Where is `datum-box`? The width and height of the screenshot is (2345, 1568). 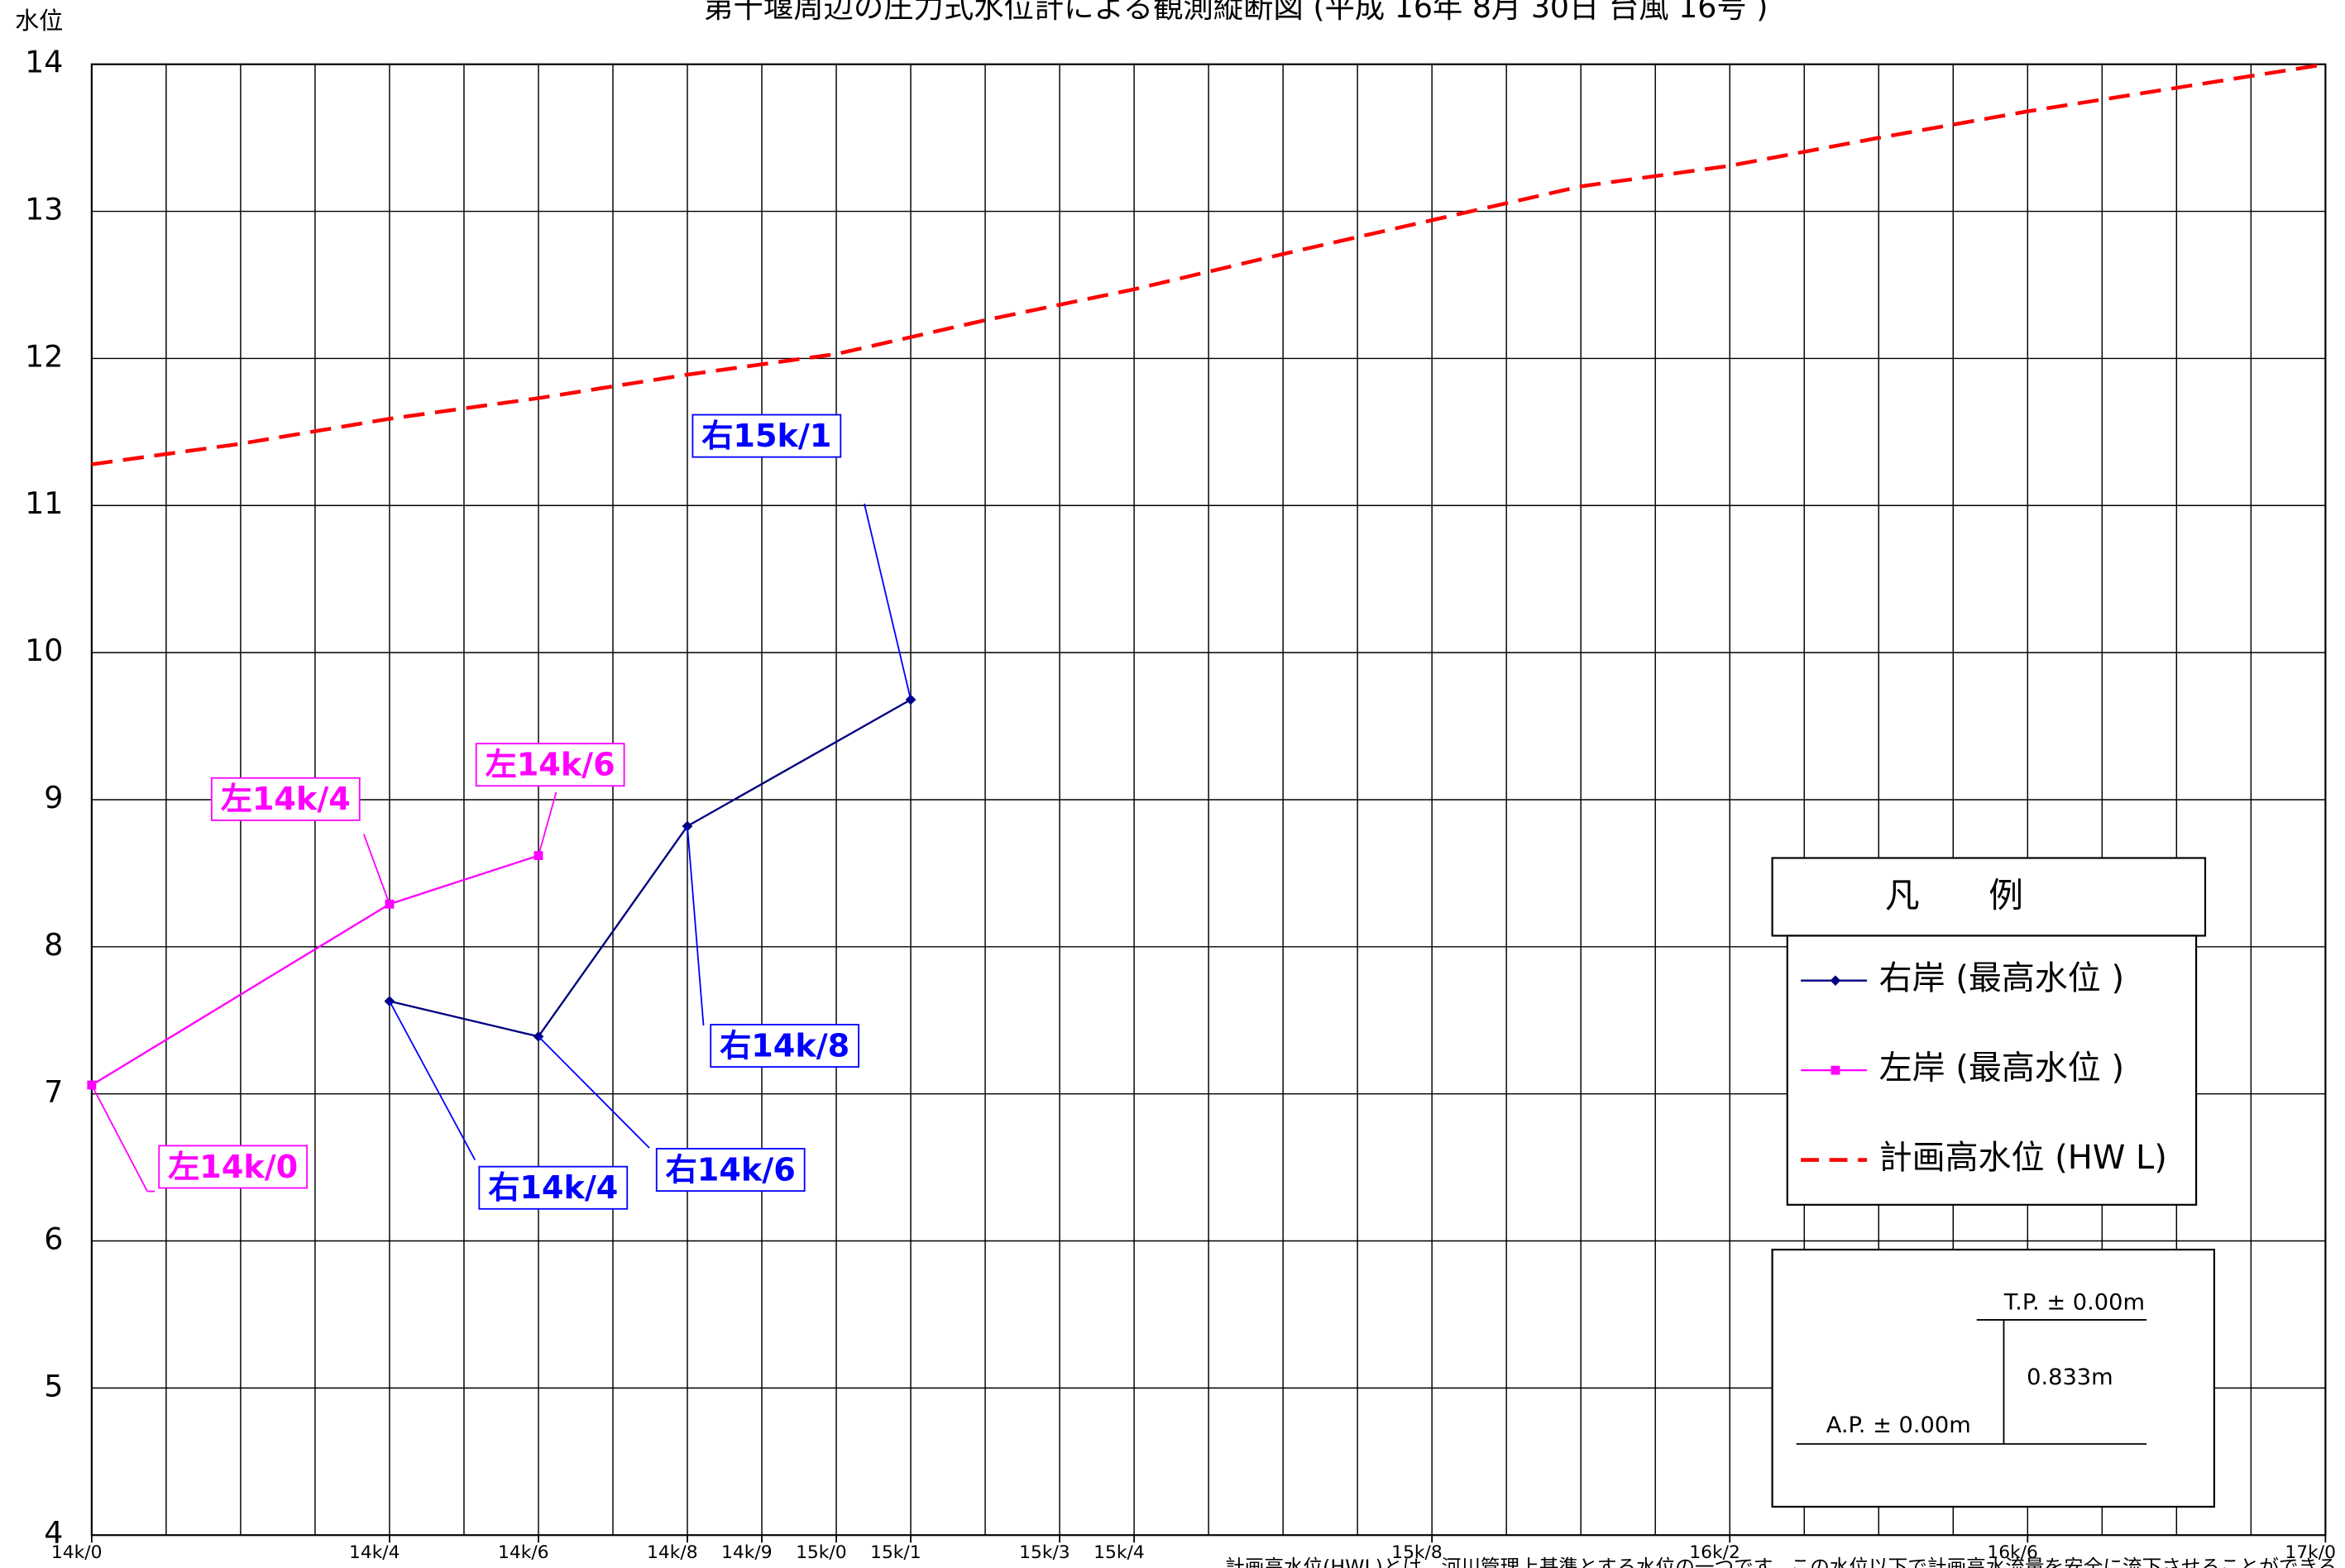
datum-box is located at coordinates (1993, 1378).